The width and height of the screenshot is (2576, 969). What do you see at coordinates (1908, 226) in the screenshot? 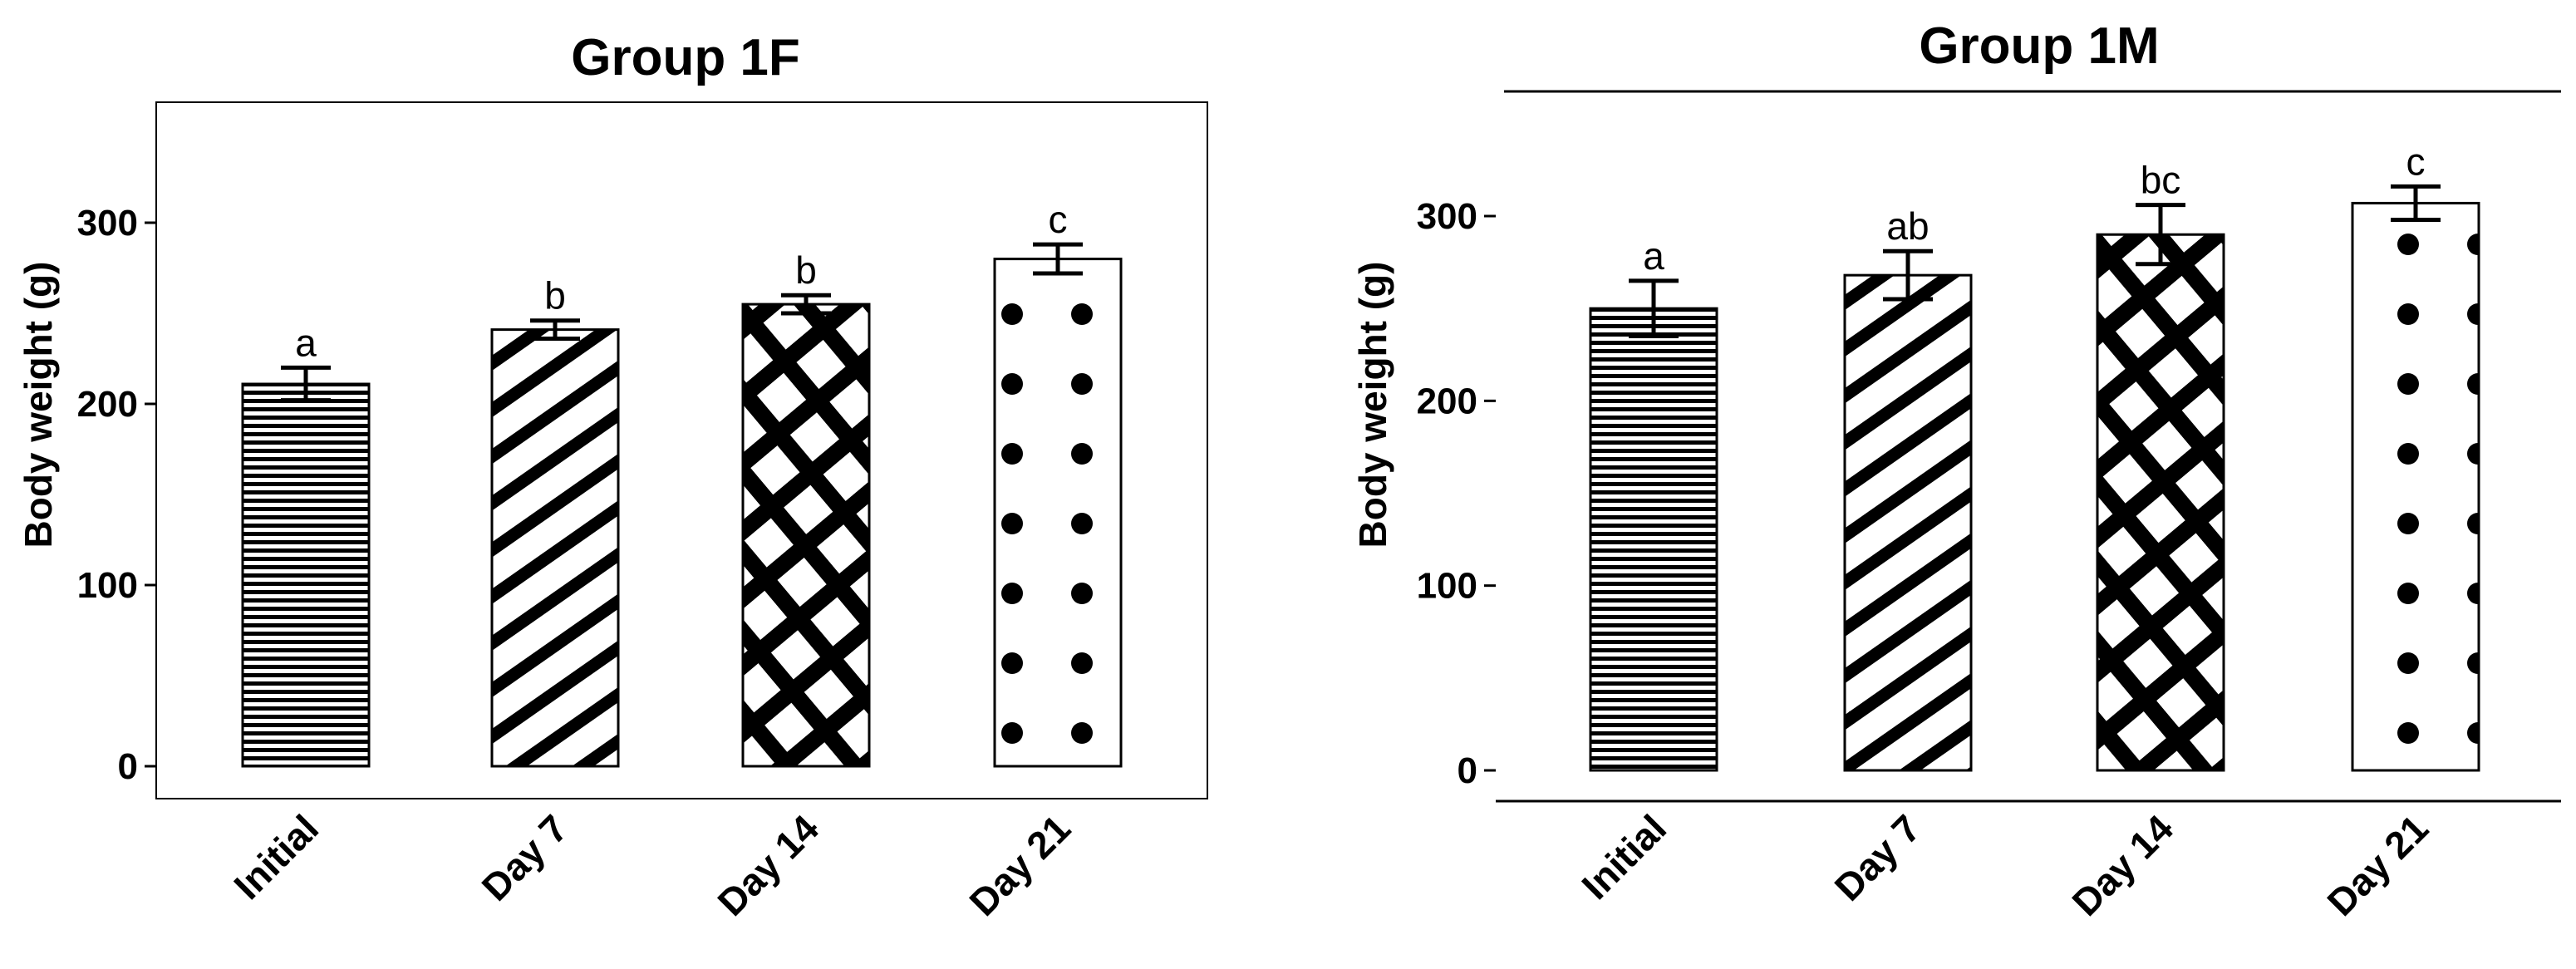
I see `significance-letter: ab` at bounding box center [1908, 226].